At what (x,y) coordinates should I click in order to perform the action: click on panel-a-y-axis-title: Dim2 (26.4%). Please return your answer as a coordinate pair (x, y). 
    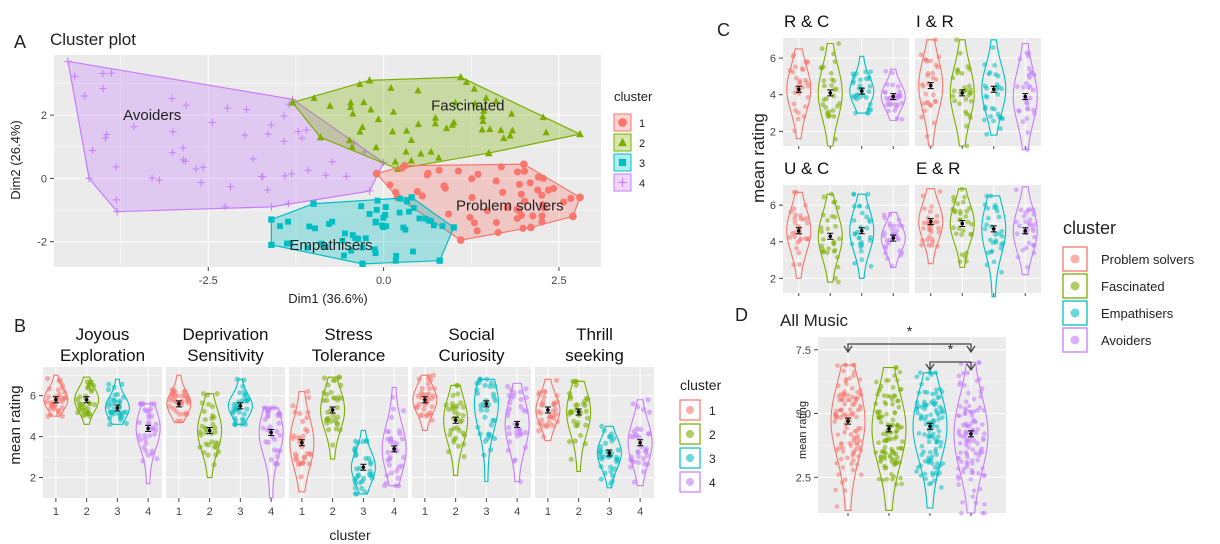
    Looking at the image, I should click on (15, 159).